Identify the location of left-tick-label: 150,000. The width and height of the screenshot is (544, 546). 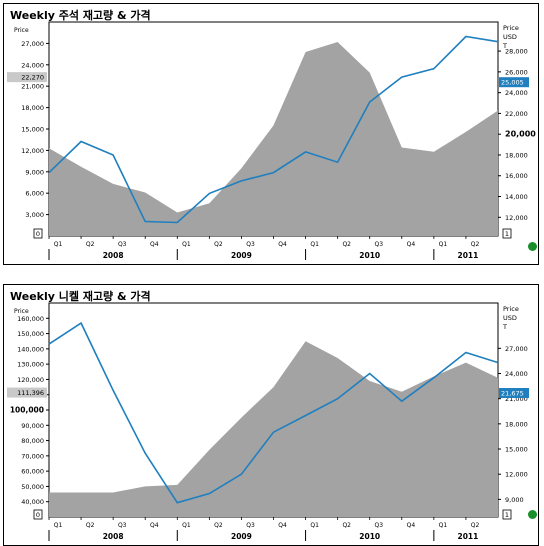
(30, 334).